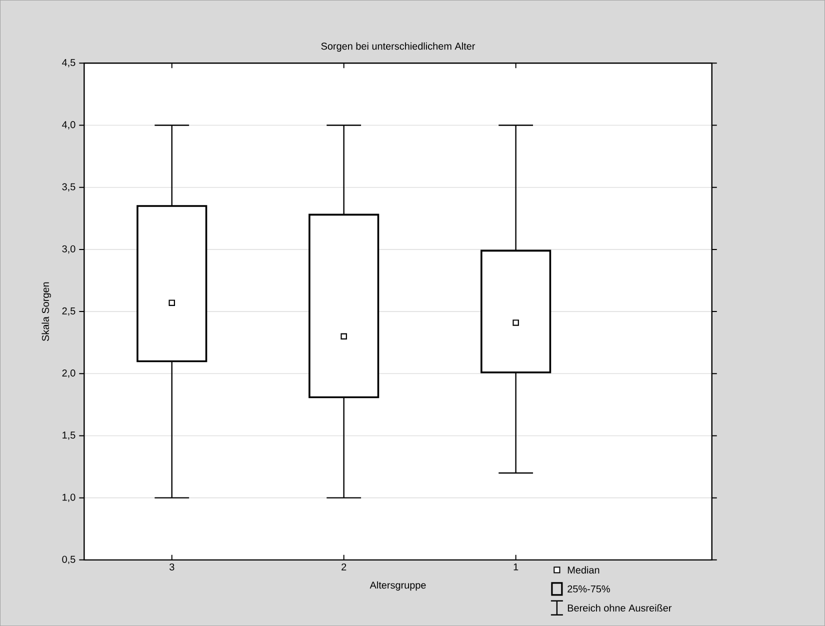 The width and height of the screenshot is (825, 626). Describe the element at coordinates (171, 566) in the screenshot. I see `x-tick-label: 3` at that location.